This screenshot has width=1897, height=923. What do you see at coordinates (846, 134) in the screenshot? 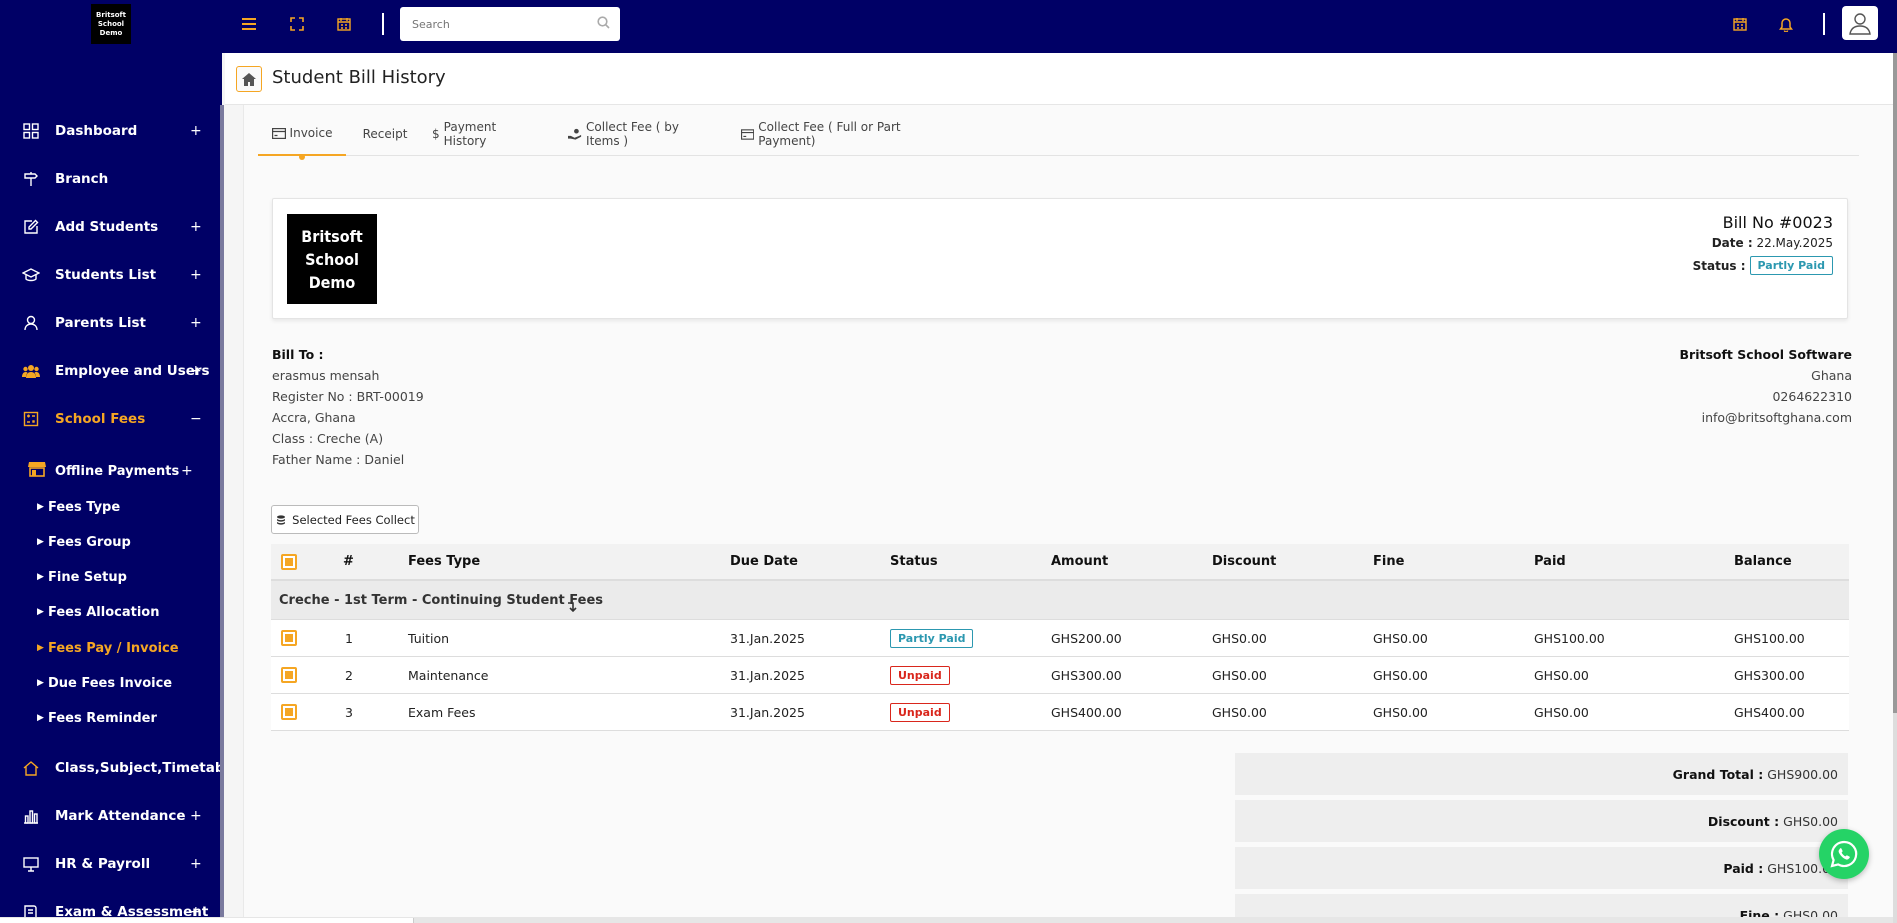
I see `tab-collect-fee-full-part: Collect Fee ( Full or Part Payment)` at bounding box center [846, 134].